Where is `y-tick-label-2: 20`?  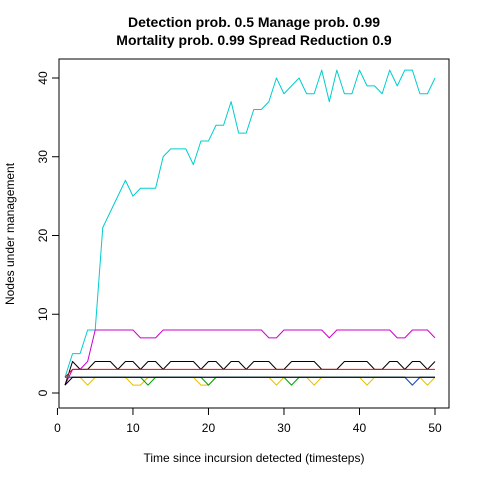
y-tick-label-2: 20 is located at coordinates (43, 236).